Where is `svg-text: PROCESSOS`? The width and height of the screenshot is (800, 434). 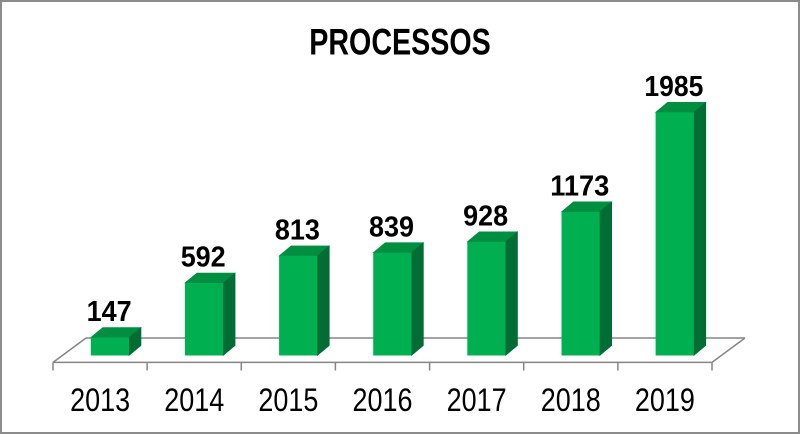 svg-text: PROCESSOS is located at coordinates (400, 41).